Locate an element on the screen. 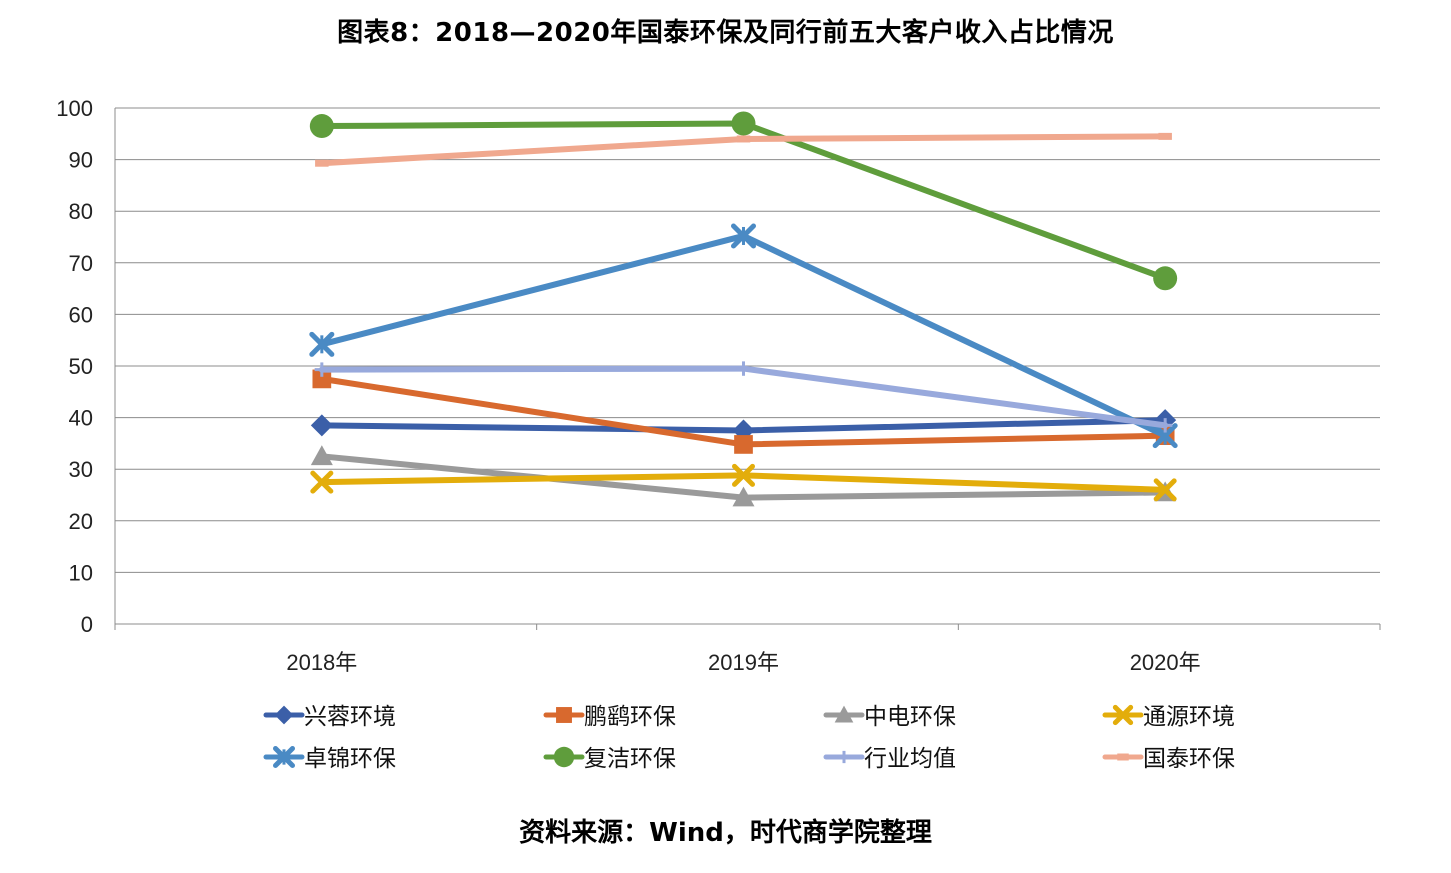 The height and width of the screenshot is (873, 1451). legend-item: 国泰环保 is located at coordinates (1168, 759).